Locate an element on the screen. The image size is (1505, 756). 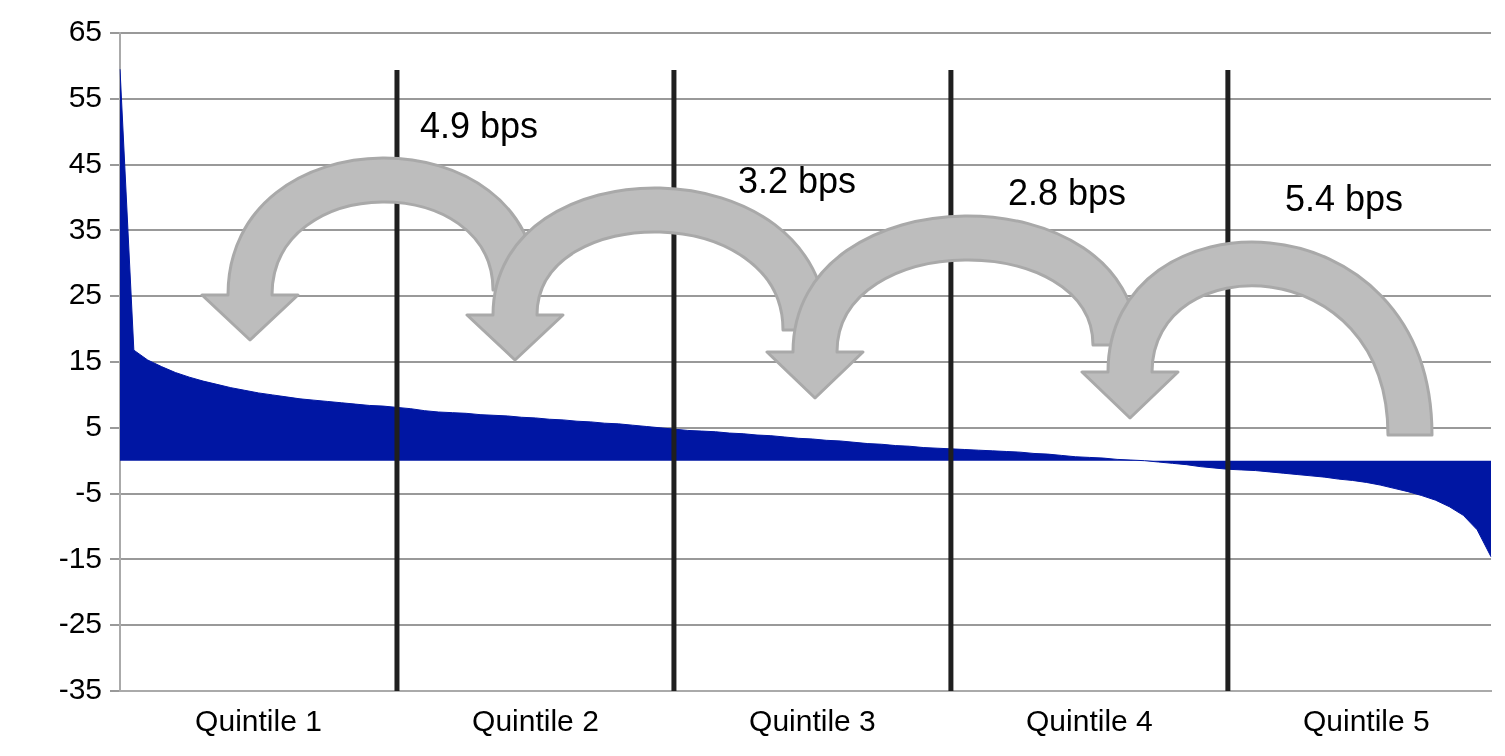
y-tick-label: 25 is located at coordinates (85, 294).